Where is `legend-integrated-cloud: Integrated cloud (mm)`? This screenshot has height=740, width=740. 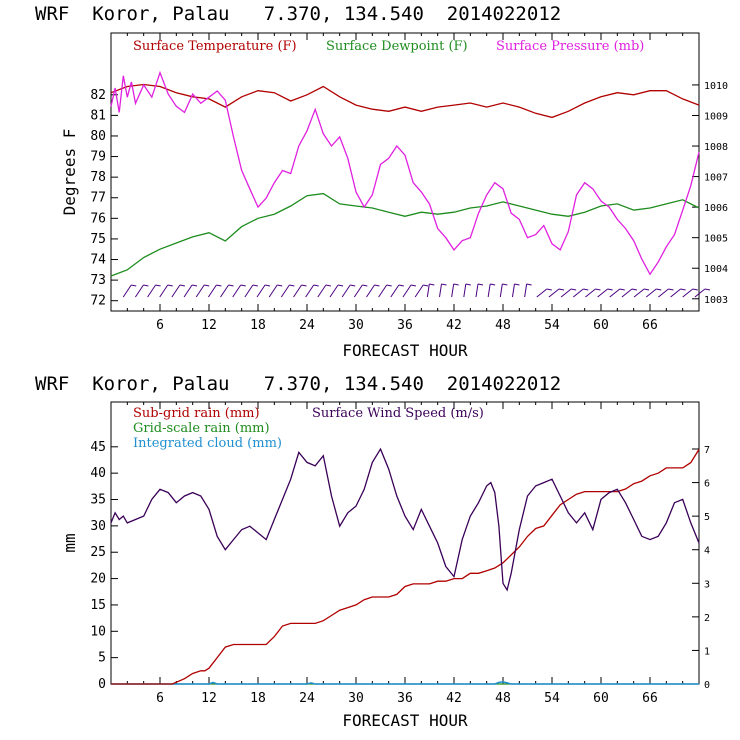 legend-integrated-cloud: Integrated cloud (mm) is located at coordinates (207, 443).